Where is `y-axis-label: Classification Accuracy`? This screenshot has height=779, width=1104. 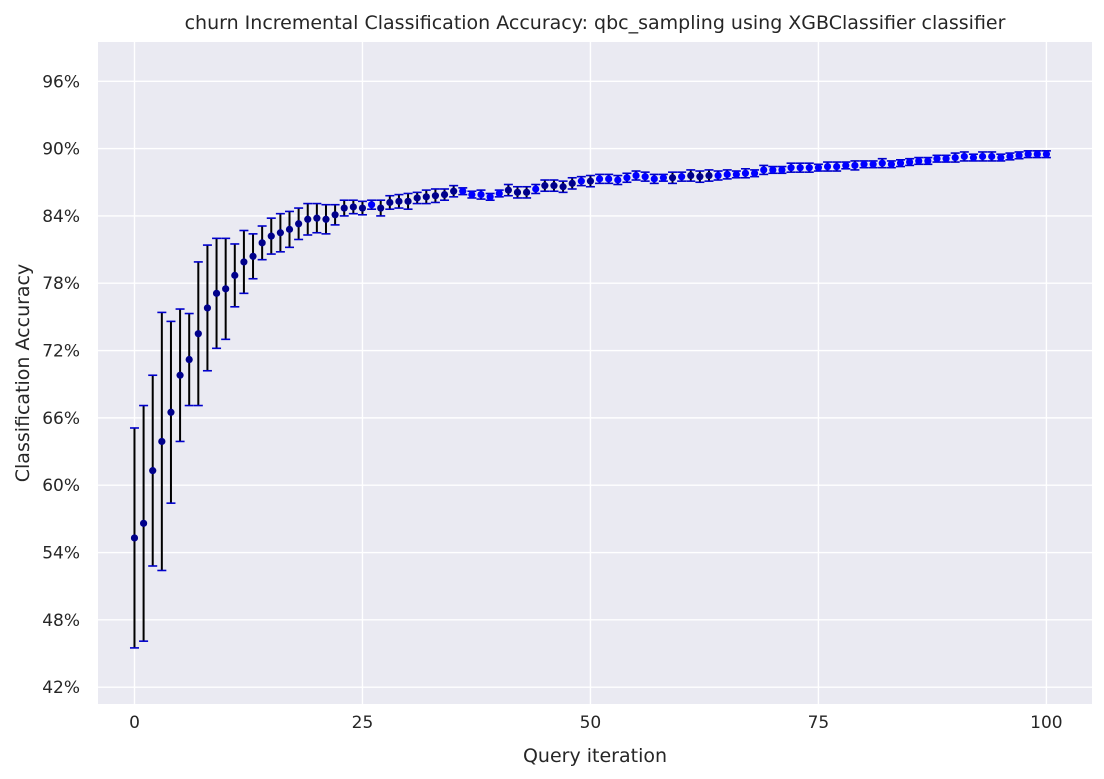 y-axis-label: Classification Accuracy is located at coordinates (23, 373).